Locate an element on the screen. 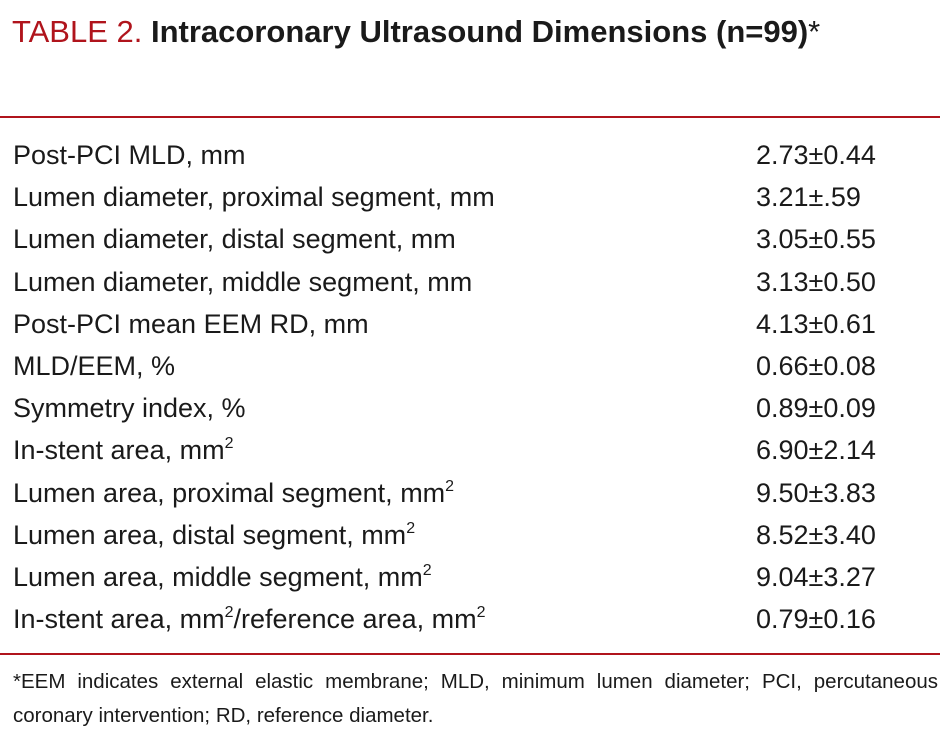 This screenshot has width=952, height=744. footnote-marker: * is located at coordinates (814, 31).